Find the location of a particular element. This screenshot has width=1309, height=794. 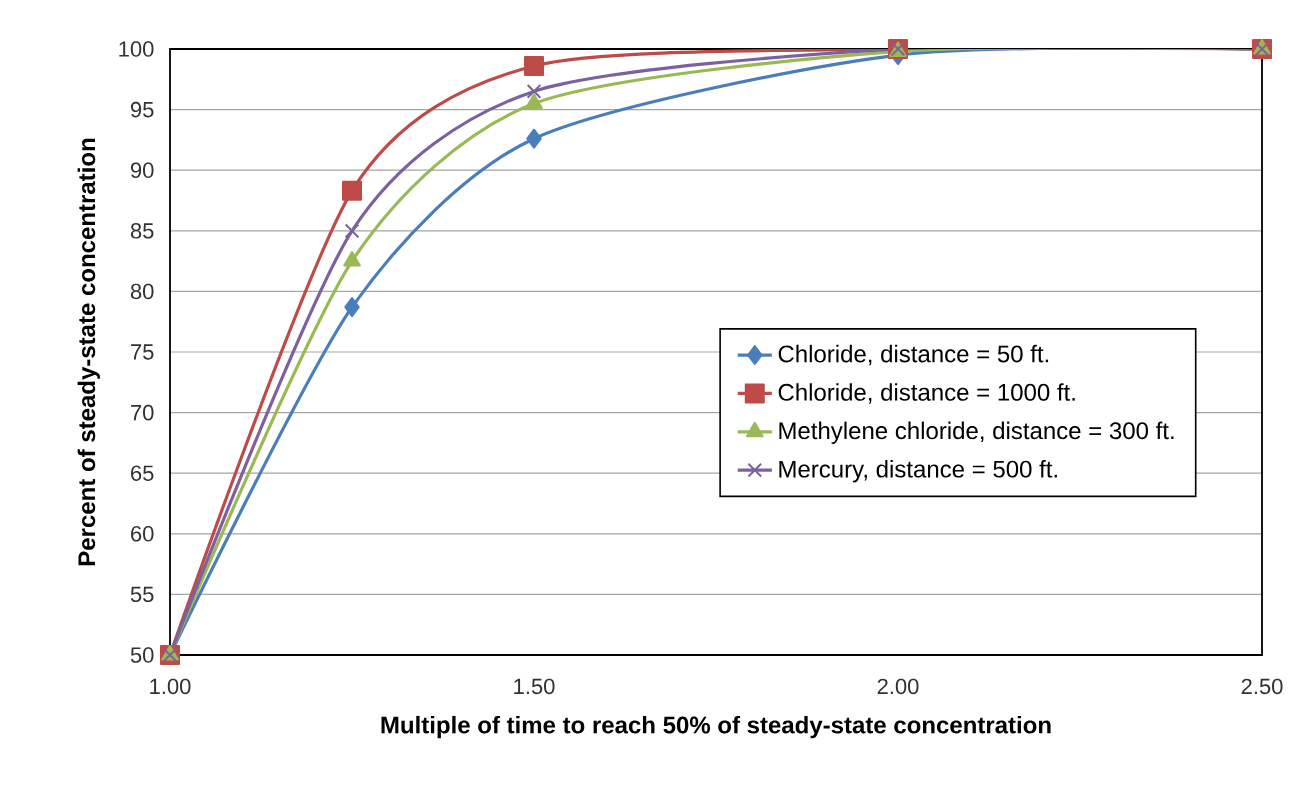

legend-label: Chloride, distance = 50 ft. is located at coordinates (913, 355).